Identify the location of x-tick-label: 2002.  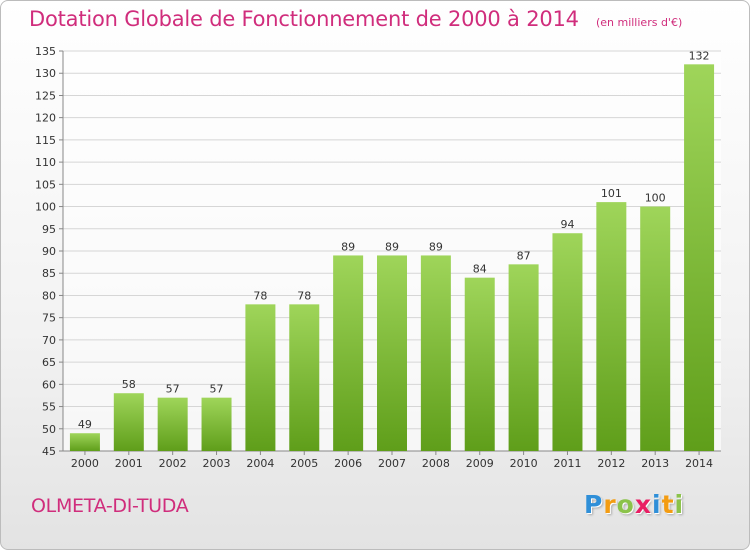
(173, 463).